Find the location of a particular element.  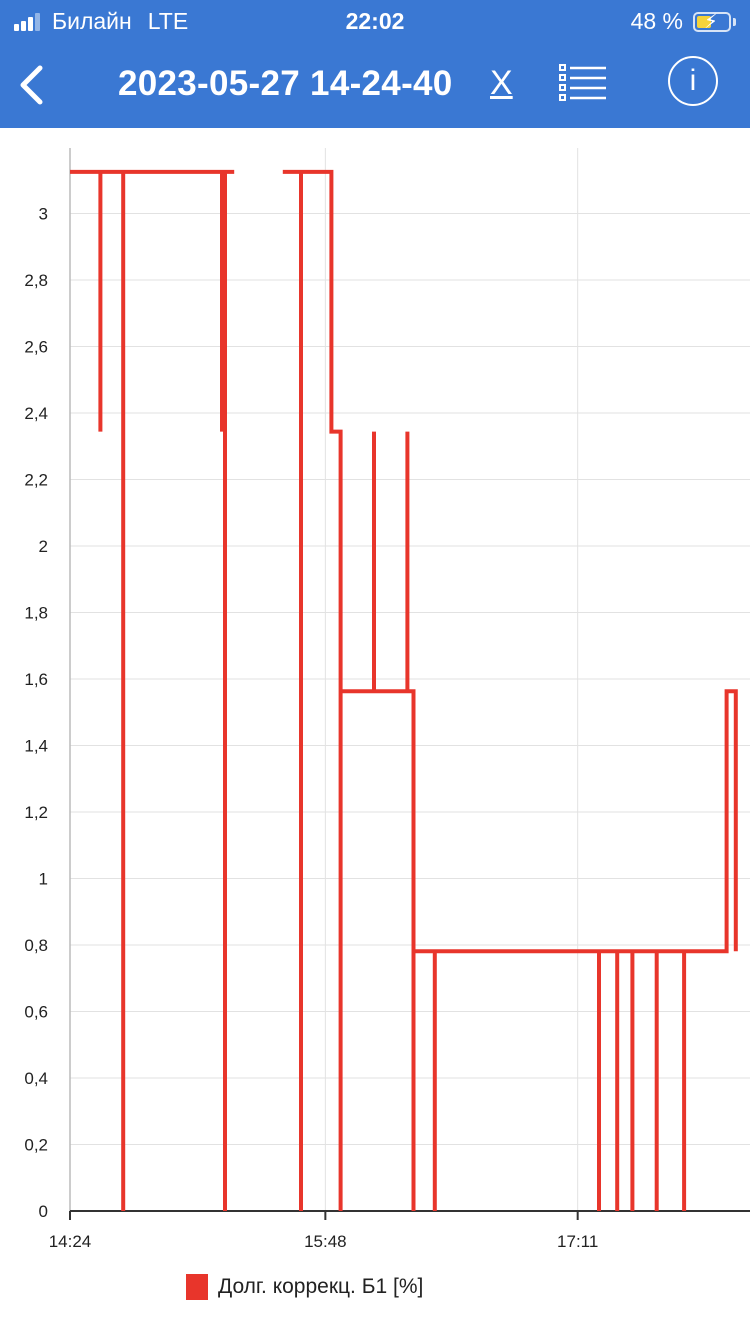

legend-swatch is located at coordinates (197, 1287).